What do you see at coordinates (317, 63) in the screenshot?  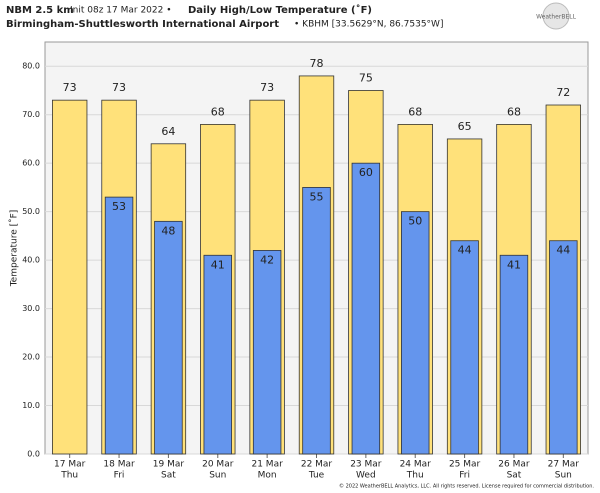 I see `value-label: 78` at bounding box center [317, 63].